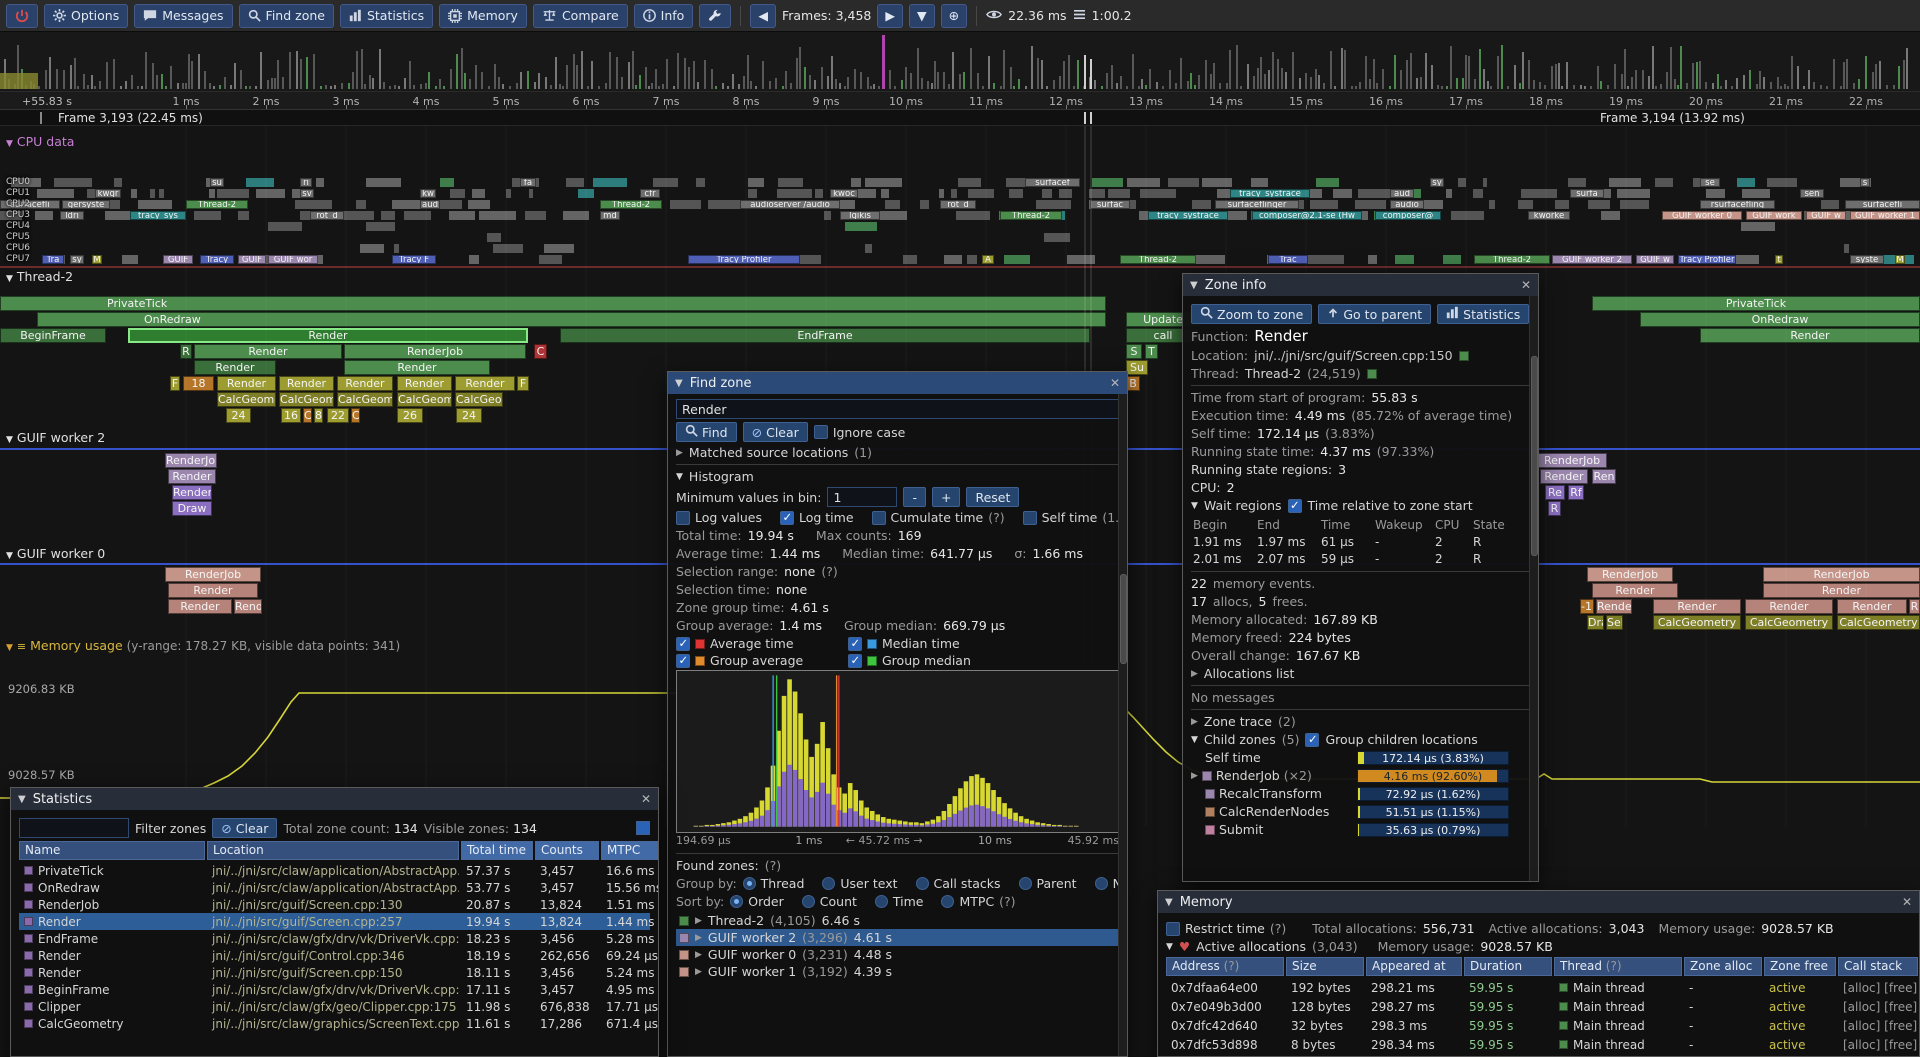 Image resolution: width=1920 pixels, height=1057 pixels. I want to click on child-zone-self-time: Self time 172.14 μs (3.83%), so click(1360, 757).